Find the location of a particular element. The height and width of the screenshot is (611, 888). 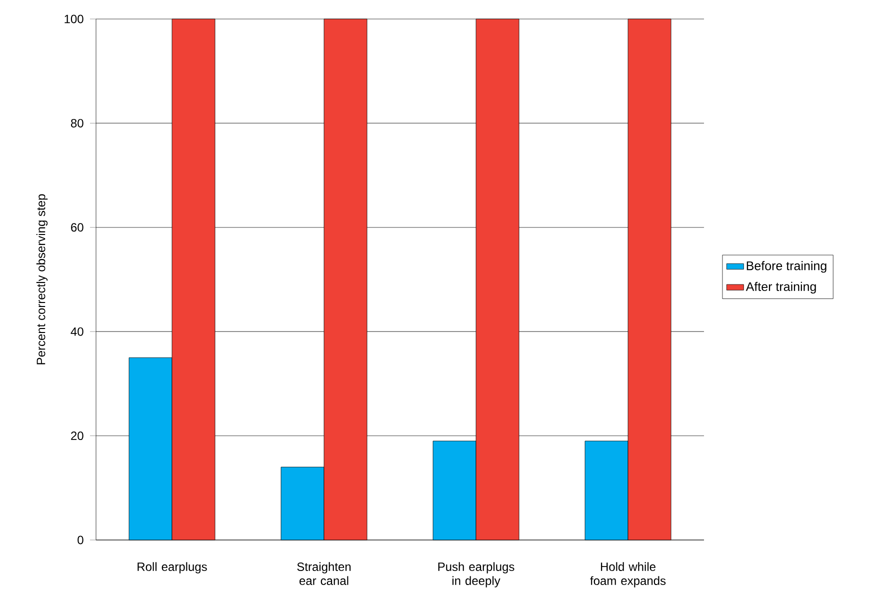

y-axis-title: Percent correctly observing step is located at coordinates (42, 279).